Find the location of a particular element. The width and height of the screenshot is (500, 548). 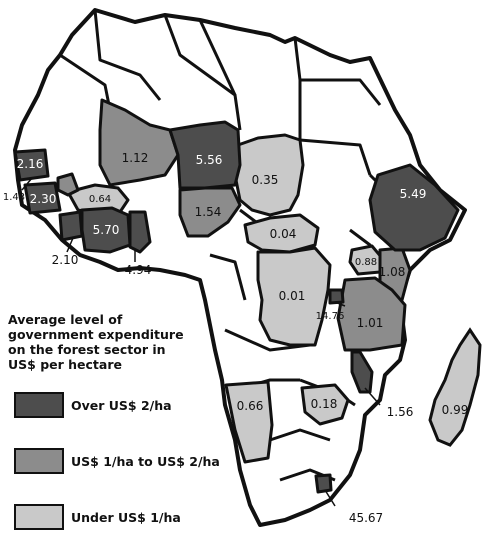

region-madagascar is located at coordinates (455, 387).